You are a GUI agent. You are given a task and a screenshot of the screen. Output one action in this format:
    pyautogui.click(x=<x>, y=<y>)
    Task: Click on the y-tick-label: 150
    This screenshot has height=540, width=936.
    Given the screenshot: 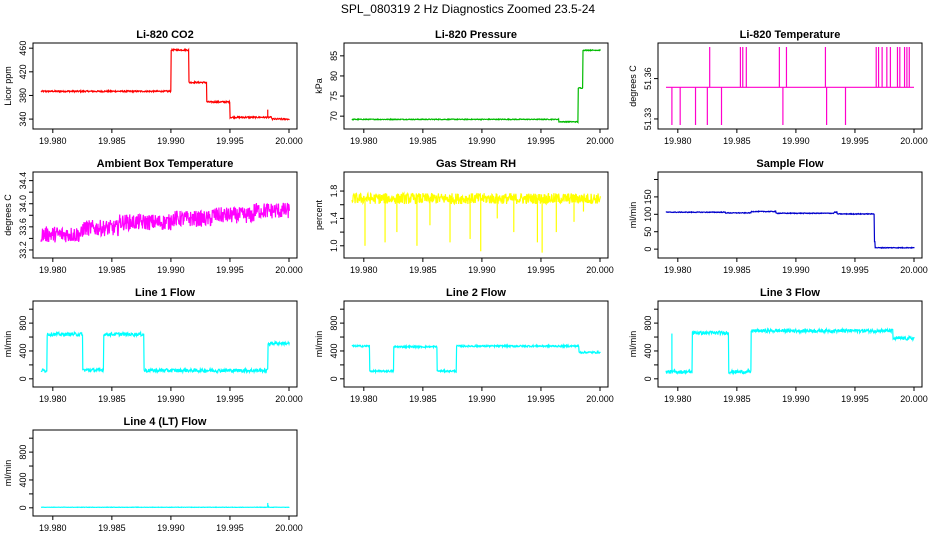 What is the action you would take?
    pyautogui.click(x=648, y=196)
    